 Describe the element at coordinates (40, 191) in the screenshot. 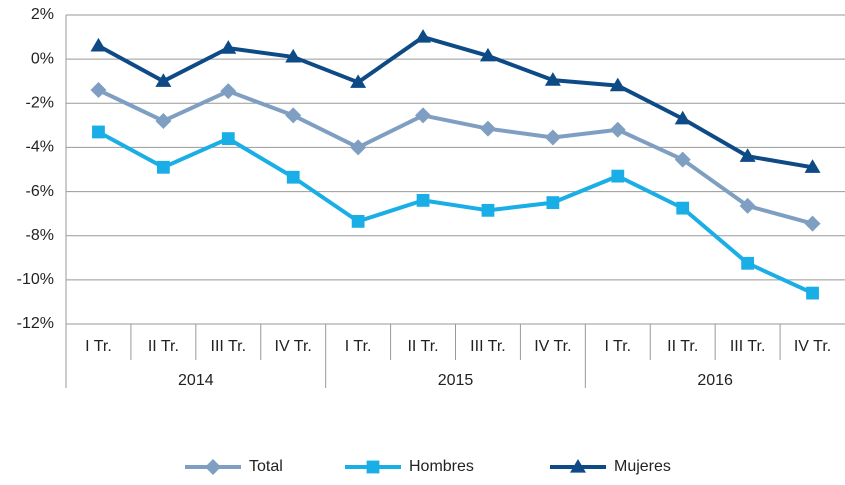

I see `y-tick-label: -6%` at that location.